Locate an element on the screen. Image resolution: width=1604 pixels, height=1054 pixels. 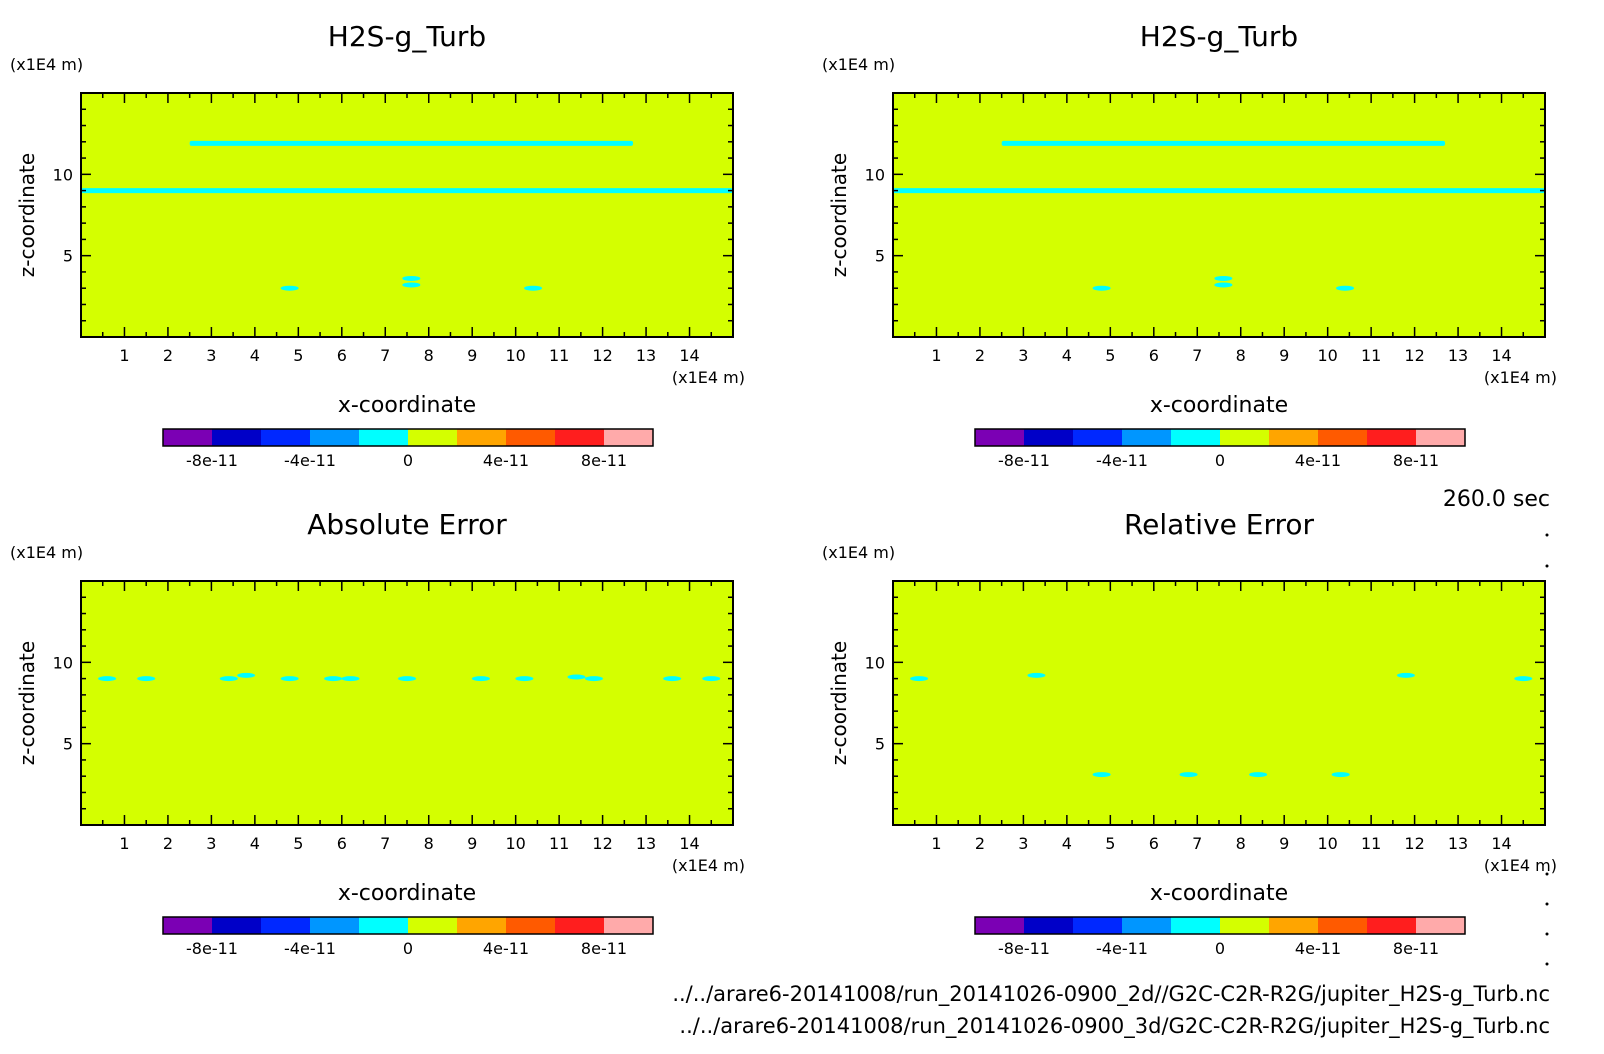
colorbar-tick-label: 8e-11 is located at coordinates (604, 948).